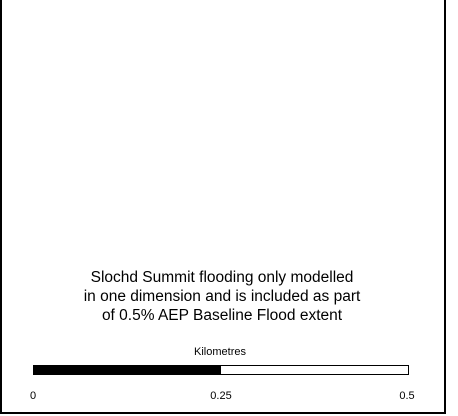 The height and width of the screenshot is (416, 458). Describe the element at coordinates (314, 370) in the screenshot. I see `scale-bar-segment-white` at that location.